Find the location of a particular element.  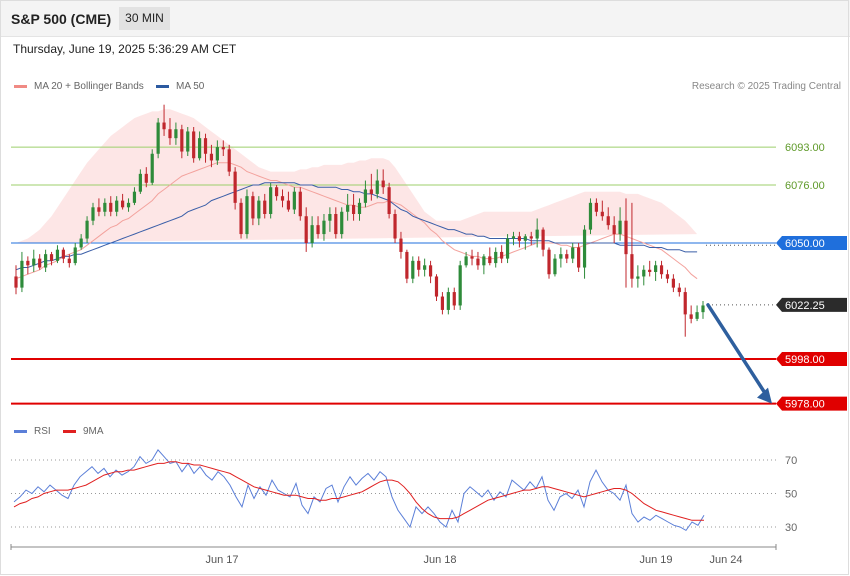

legend-ma50-label: MA 50 is located at coordinates (190, 86).